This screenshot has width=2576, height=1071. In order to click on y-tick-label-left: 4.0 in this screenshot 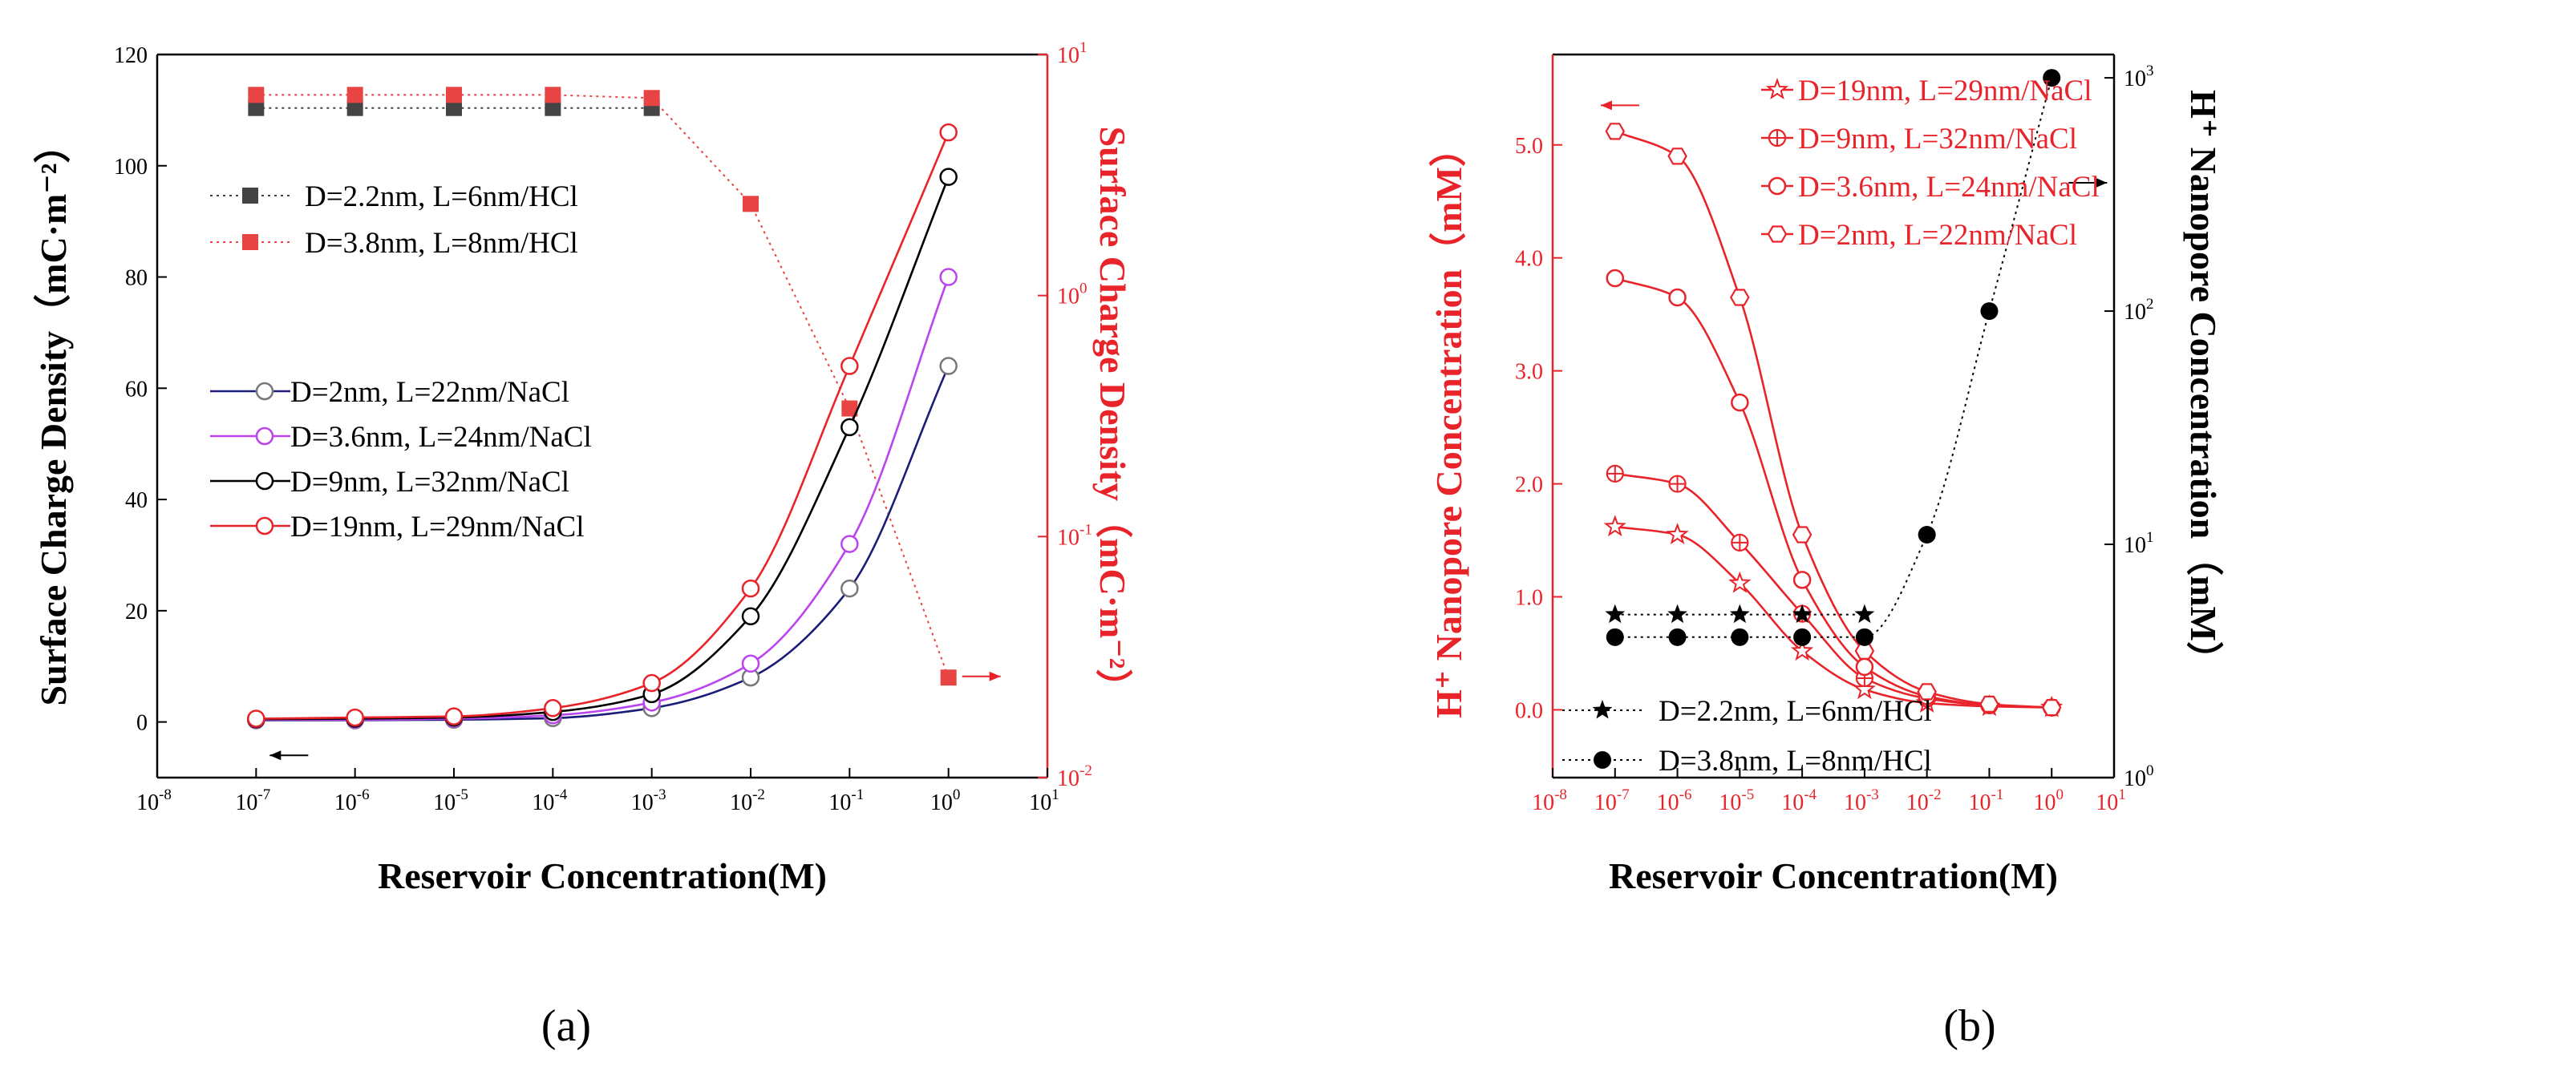, I will do `click(1529, 259)`.